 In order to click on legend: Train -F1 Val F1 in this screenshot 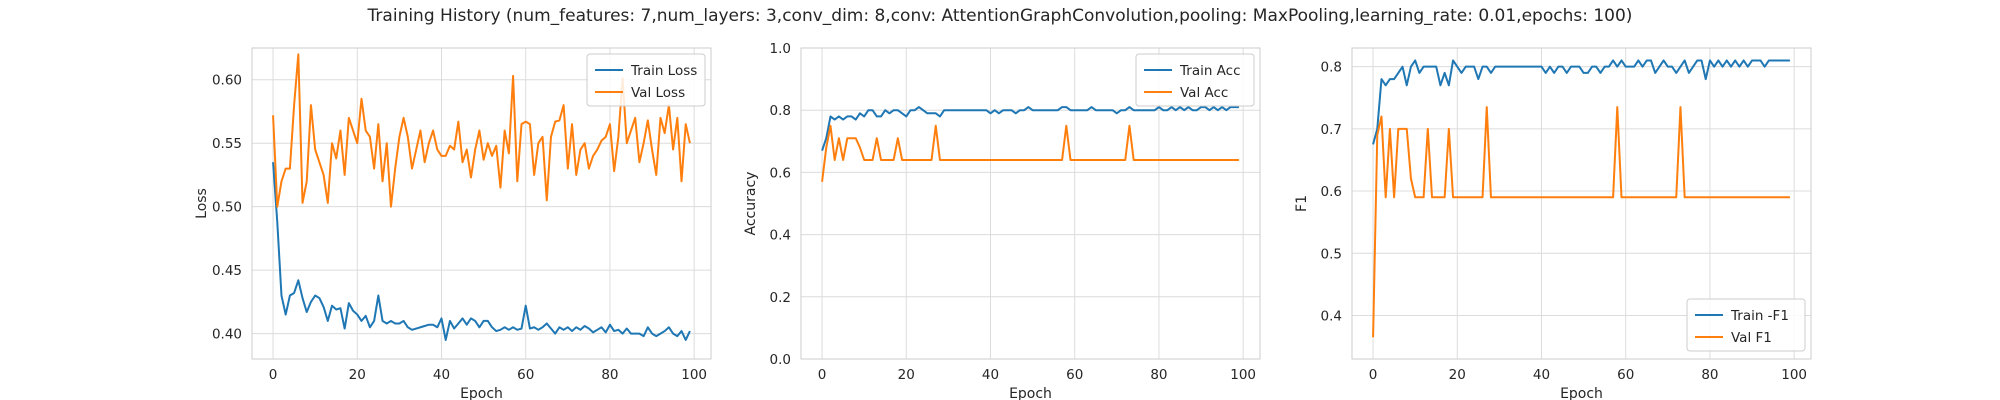, I will do `click(1746, 325)`.